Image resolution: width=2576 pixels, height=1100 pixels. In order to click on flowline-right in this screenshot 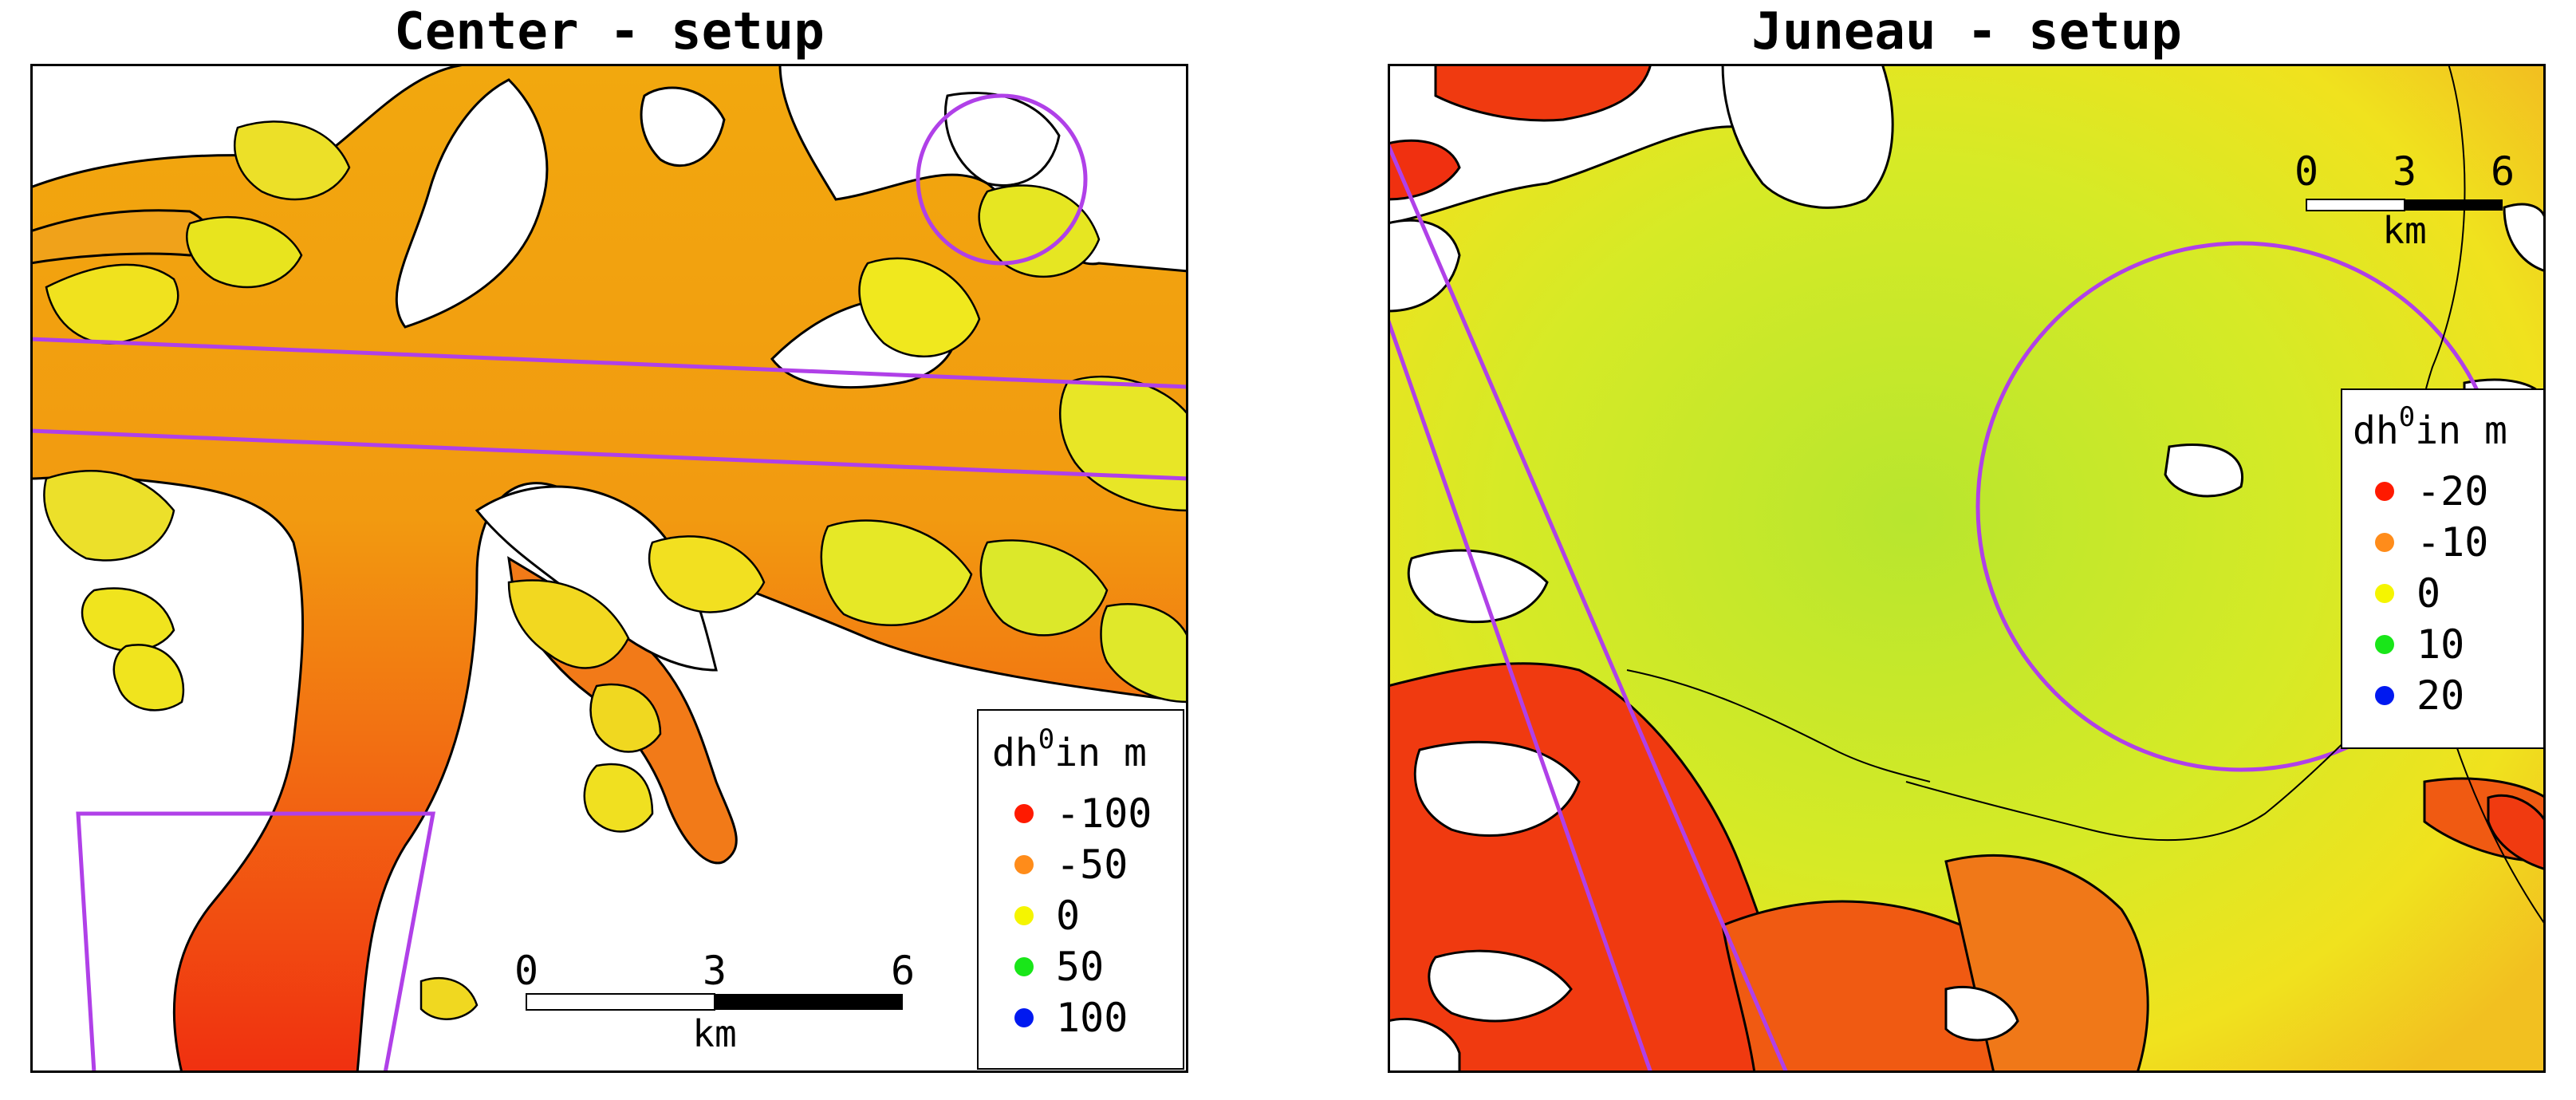, I will do `click(1588, 608)`.